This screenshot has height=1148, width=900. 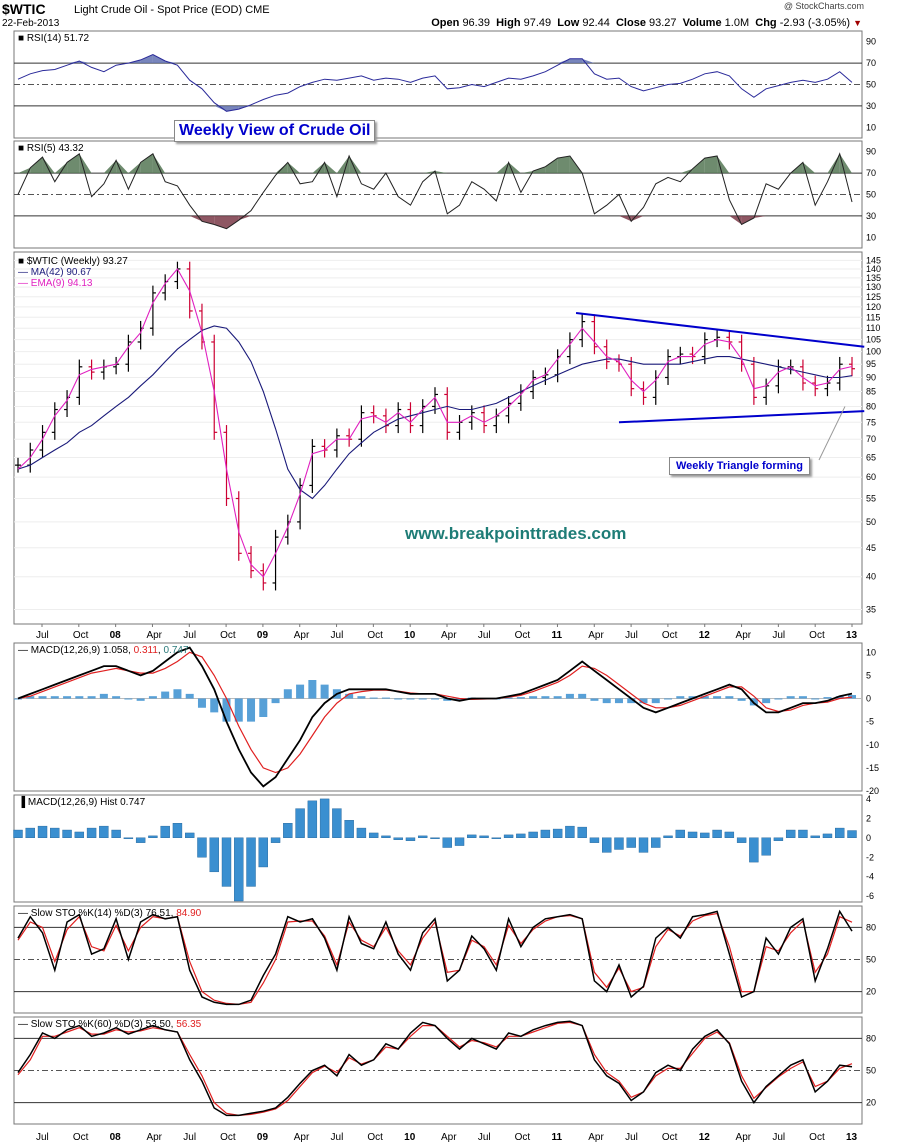 I want to click on price-tick-70: 70, so click(x=871, y=439).